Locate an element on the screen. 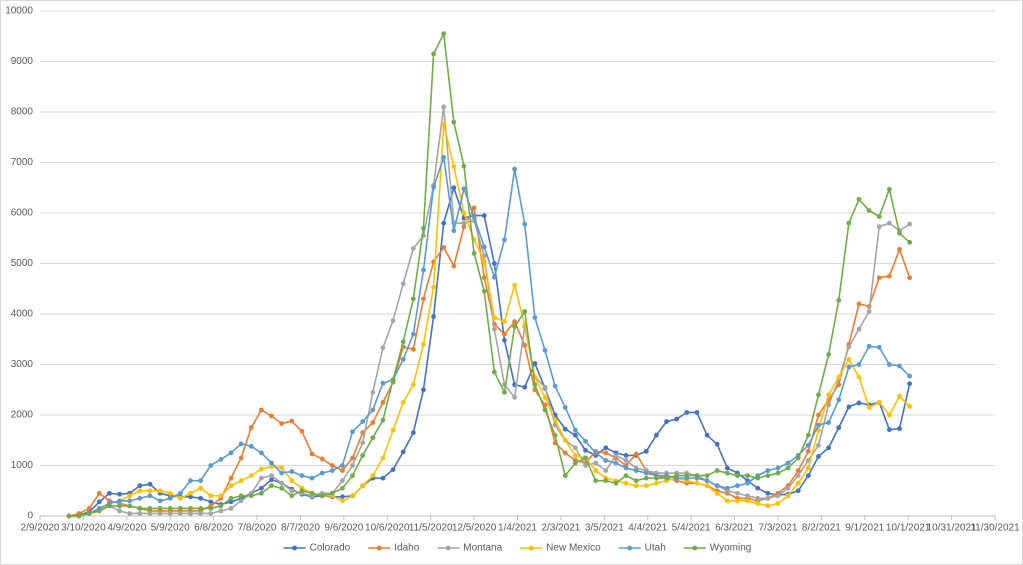  x-tick-label: 10/1/2021 is located at coordinates (908, 528).